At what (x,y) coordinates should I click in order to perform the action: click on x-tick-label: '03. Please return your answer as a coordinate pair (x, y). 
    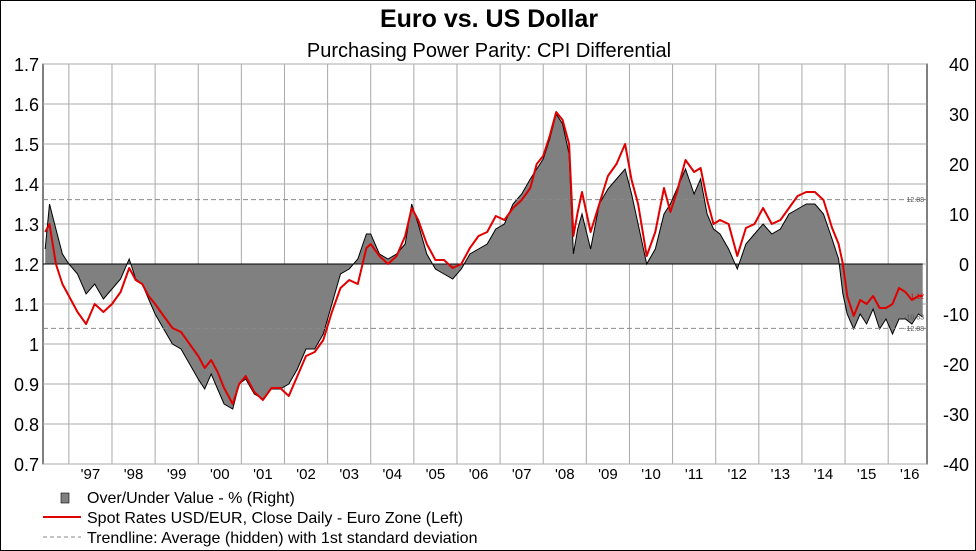
    Looking at the image, I should click on (349, 474).